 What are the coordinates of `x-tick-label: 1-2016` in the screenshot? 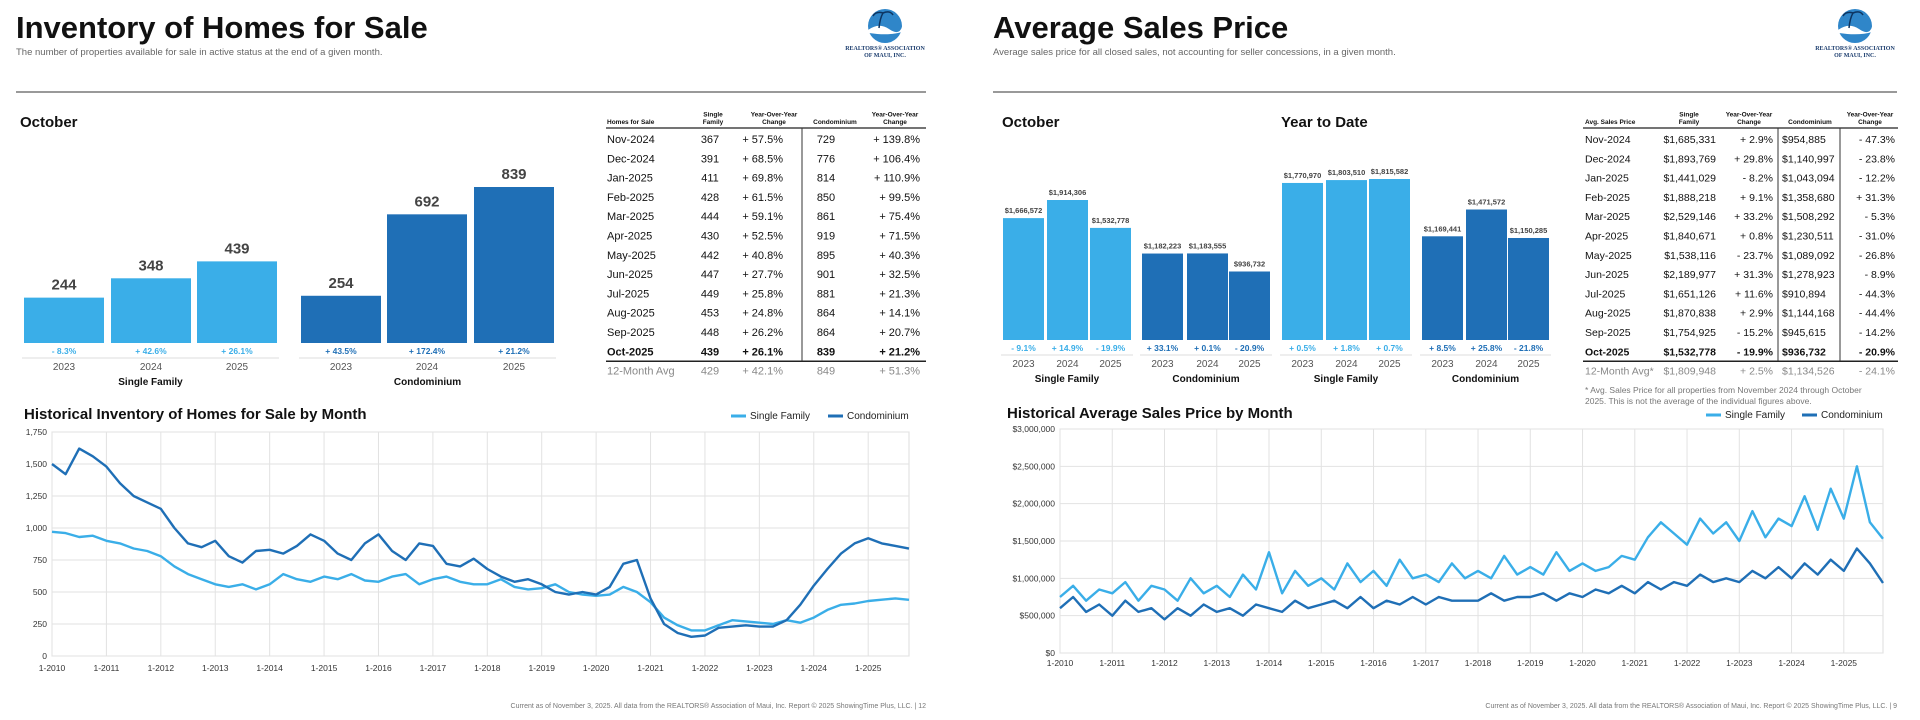 It's located at (378, 668).